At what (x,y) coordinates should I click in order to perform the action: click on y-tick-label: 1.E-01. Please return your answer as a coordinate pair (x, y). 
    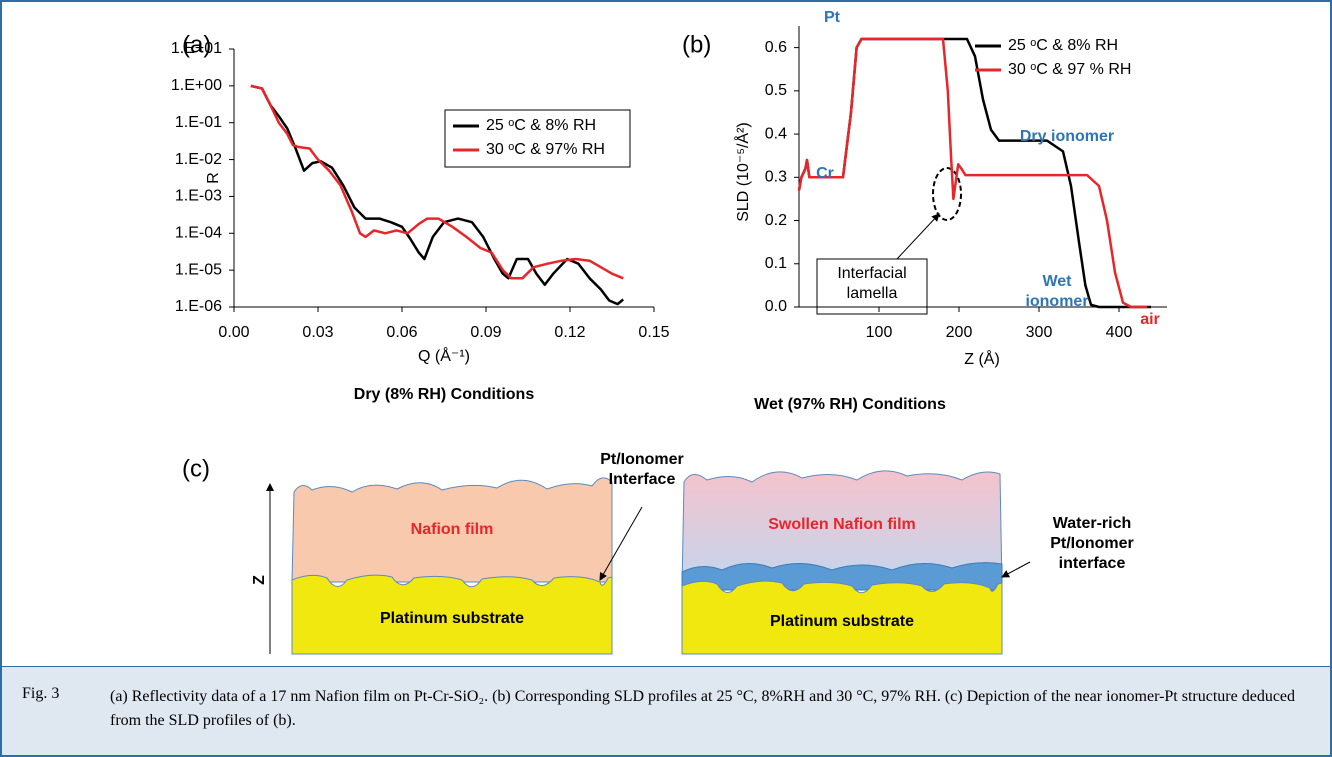
    Looking at the image, I should click on (198, 122).